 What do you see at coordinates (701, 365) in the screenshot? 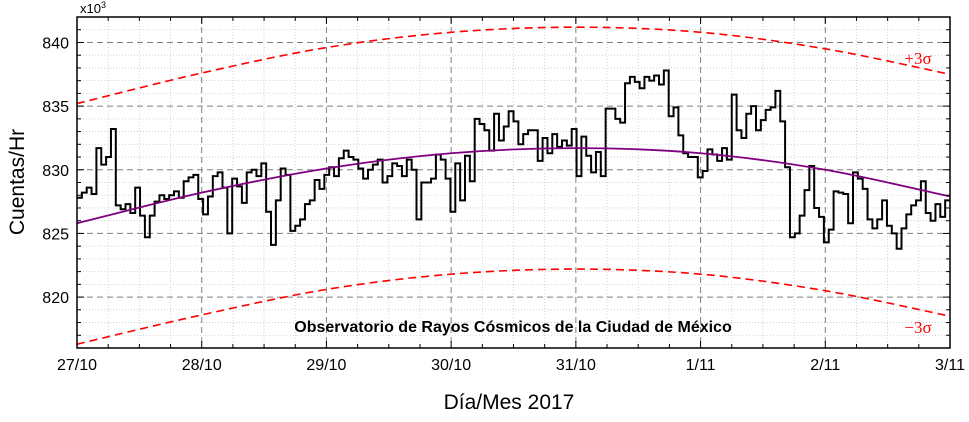
I see `x-tick-label: 1/11` at bounding box center [701, 365].